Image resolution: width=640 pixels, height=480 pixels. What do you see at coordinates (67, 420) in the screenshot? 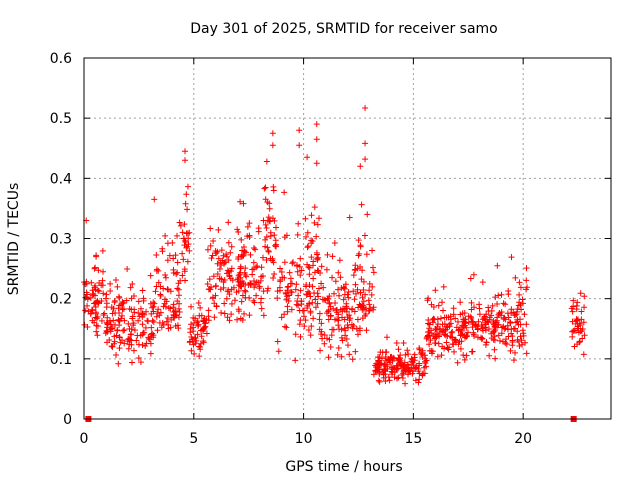
I see `y-tick-label: 0` at bounding box center [67, 420].